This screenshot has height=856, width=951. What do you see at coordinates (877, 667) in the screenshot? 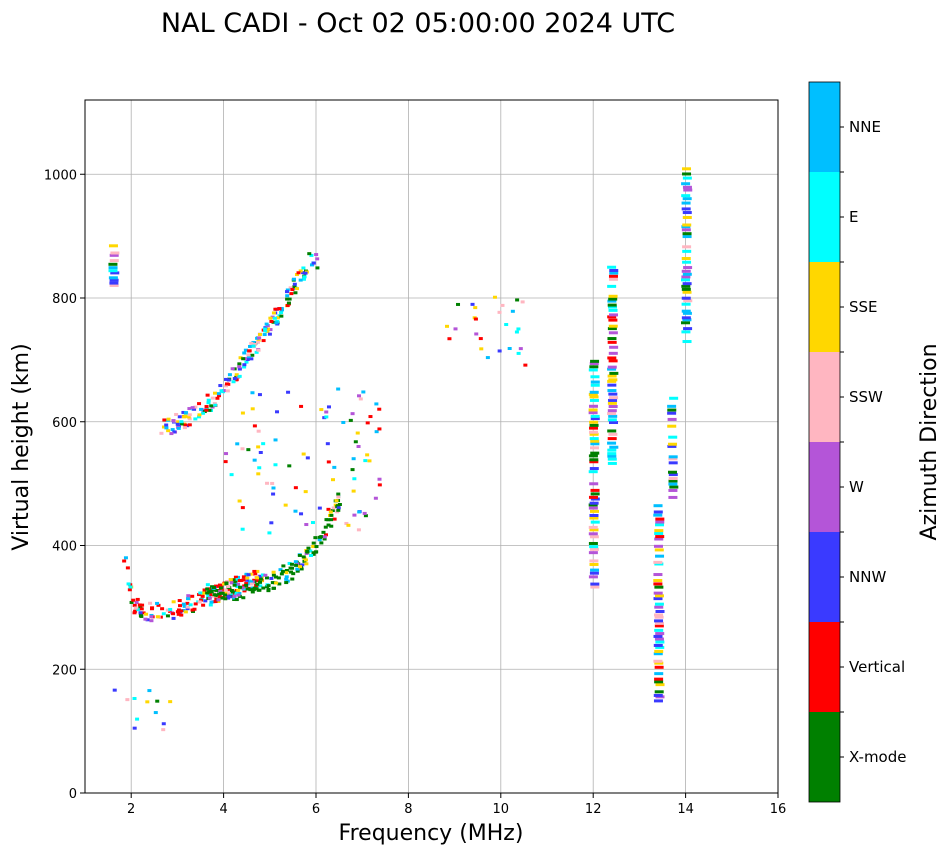
I see `colorbar-category-label: Vertical` at bounding box center [877, 667].